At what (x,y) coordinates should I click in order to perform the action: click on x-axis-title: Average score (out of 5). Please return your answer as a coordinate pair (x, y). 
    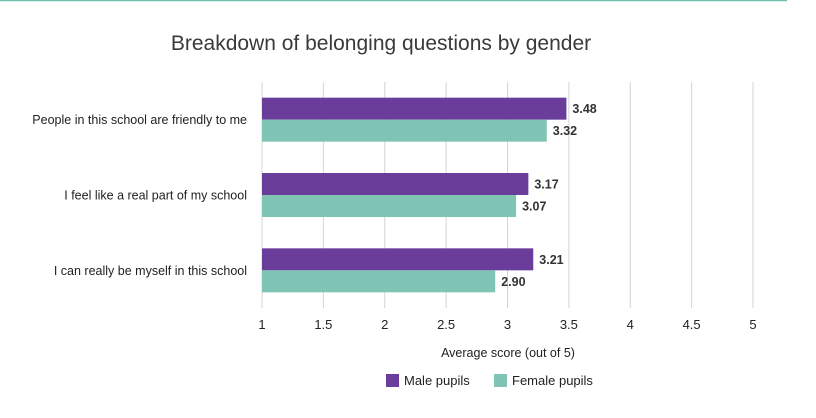
    Looking at the image, I should click on (508, 353).